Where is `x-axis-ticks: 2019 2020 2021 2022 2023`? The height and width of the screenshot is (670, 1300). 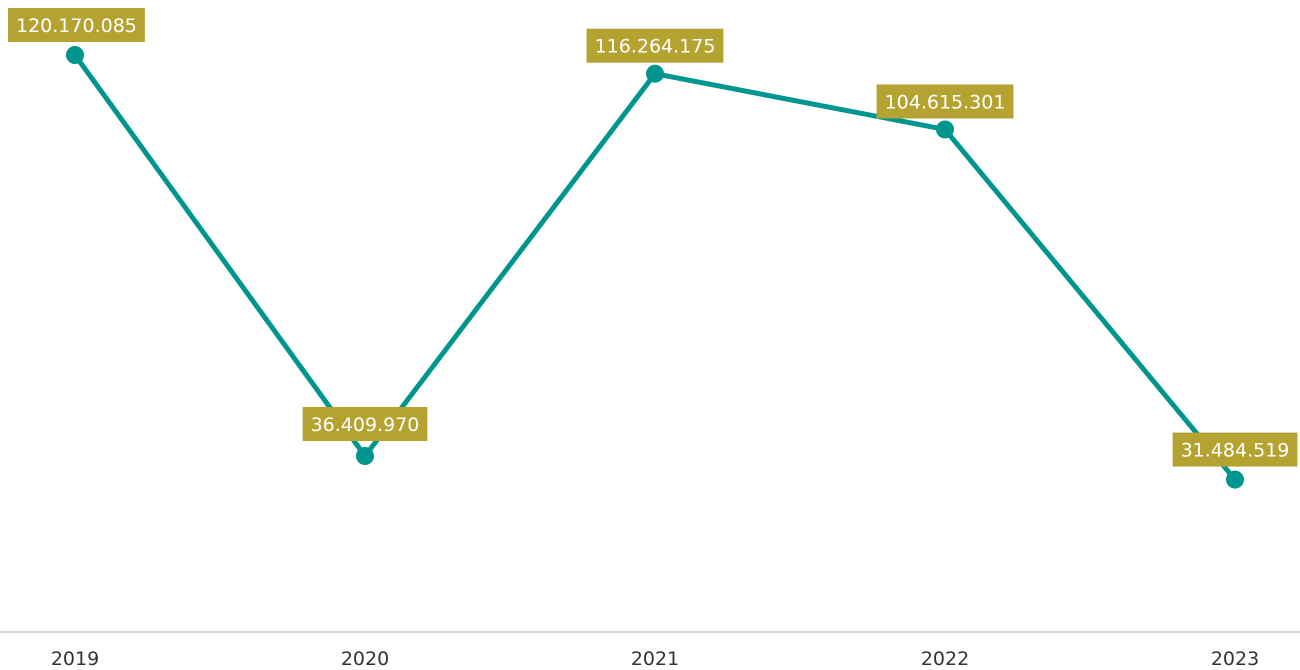
x-axis-ticks: 2019 2020 2021 2022 2023 is located at coordinates (655, 659).